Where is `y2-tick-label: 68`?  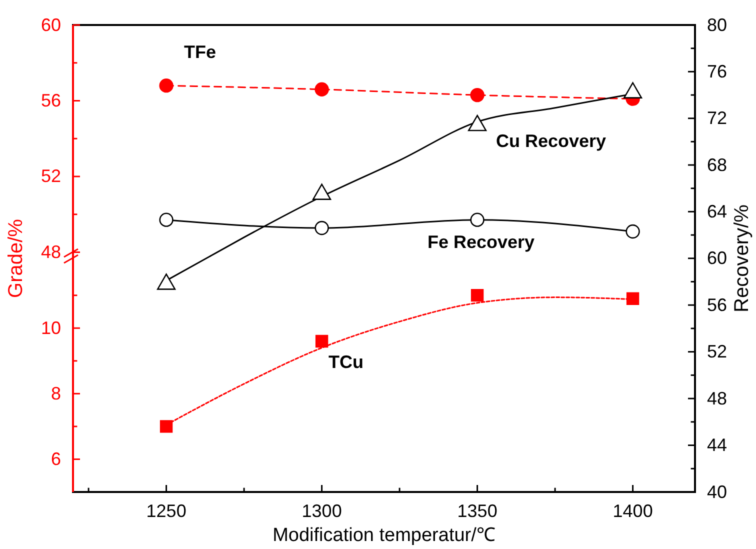
y2-tick-label: 68 is located at coordinates (717, 164).